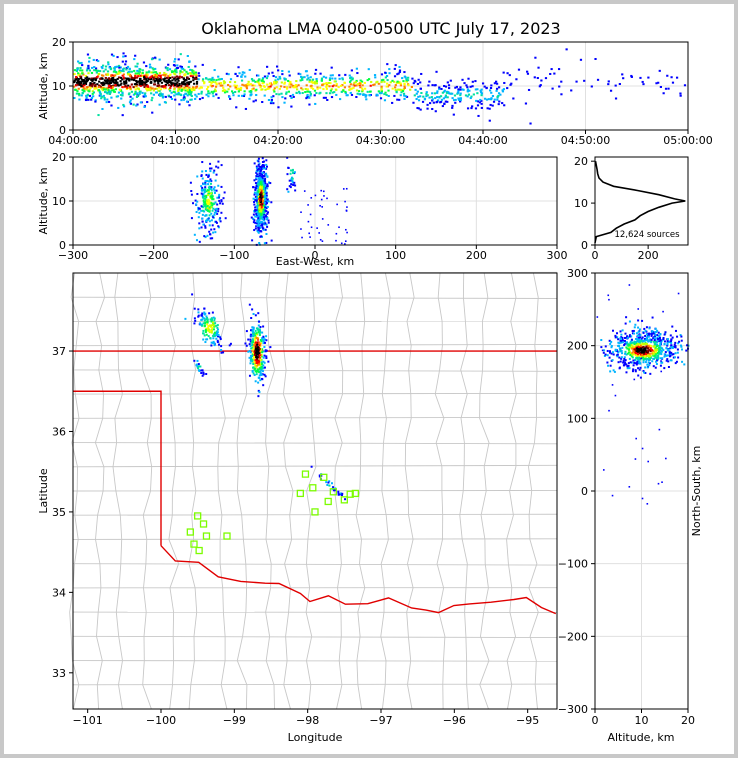  Describe the element at coordinates (161, 720) in the screenshot. I see `longitude-tick-label: −100` at that location.